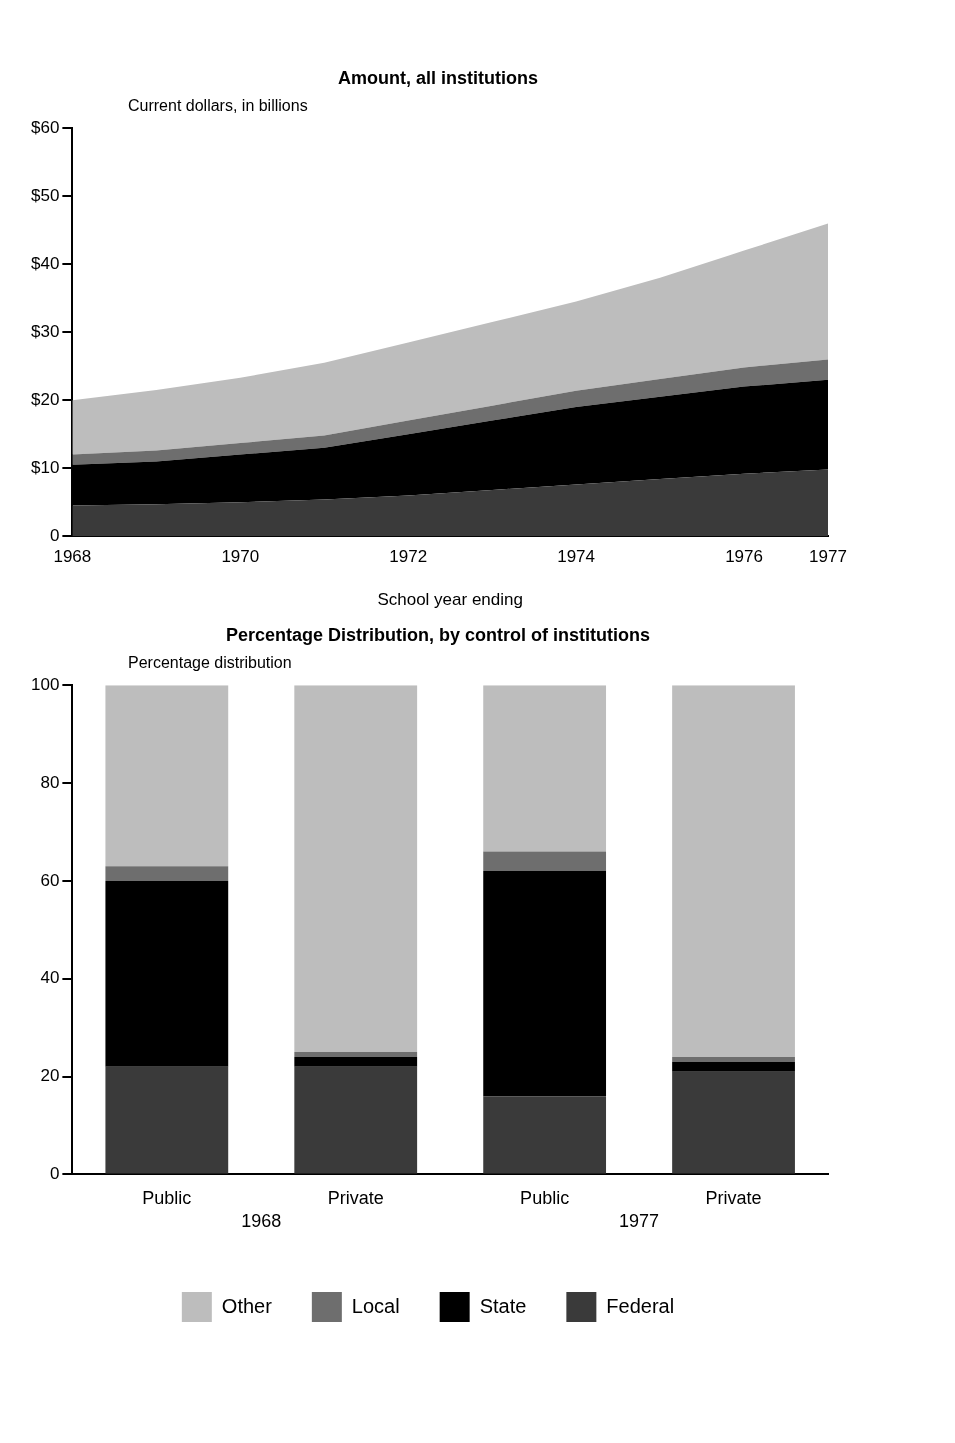 The width and height of the screenshot is (955, 1443). What do you see at coordinates (72, 557) in the screenshot?
I see `x-tick-label: 1968` at bounding box center [72, 557].